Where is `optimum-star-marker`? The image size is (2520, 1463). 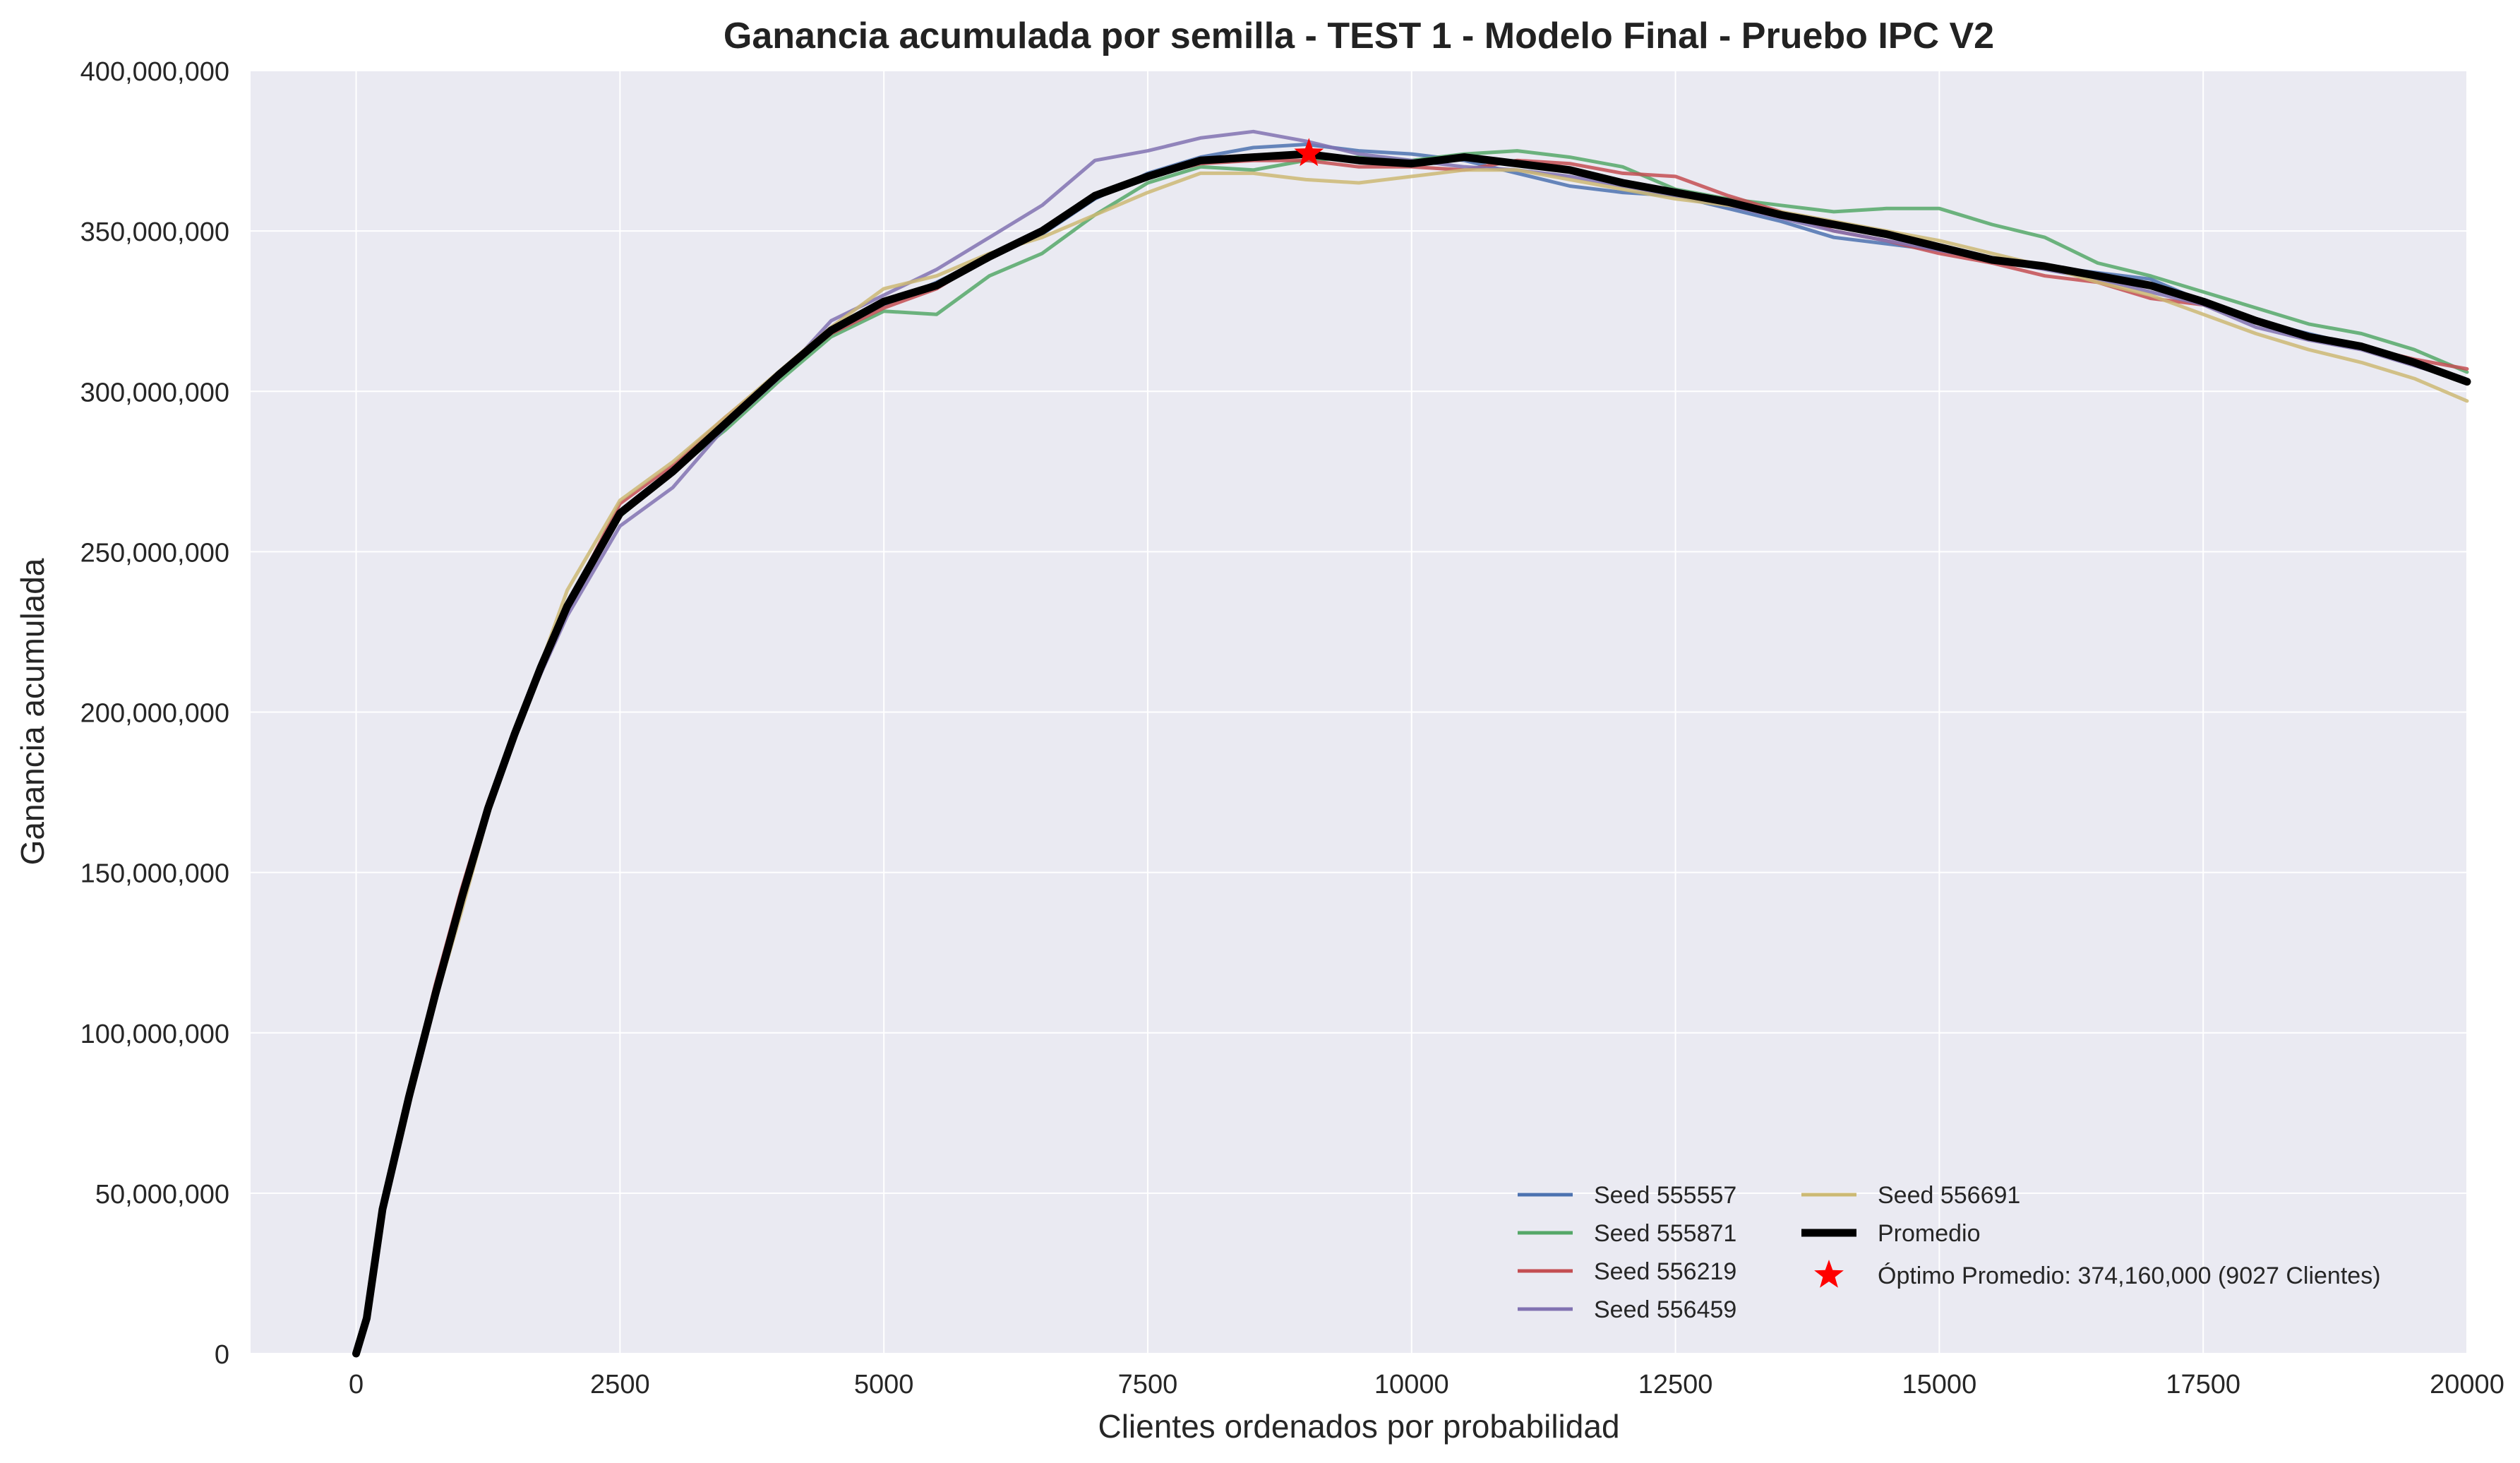 optimum-star-marker is located at coordinates (1309, 152).